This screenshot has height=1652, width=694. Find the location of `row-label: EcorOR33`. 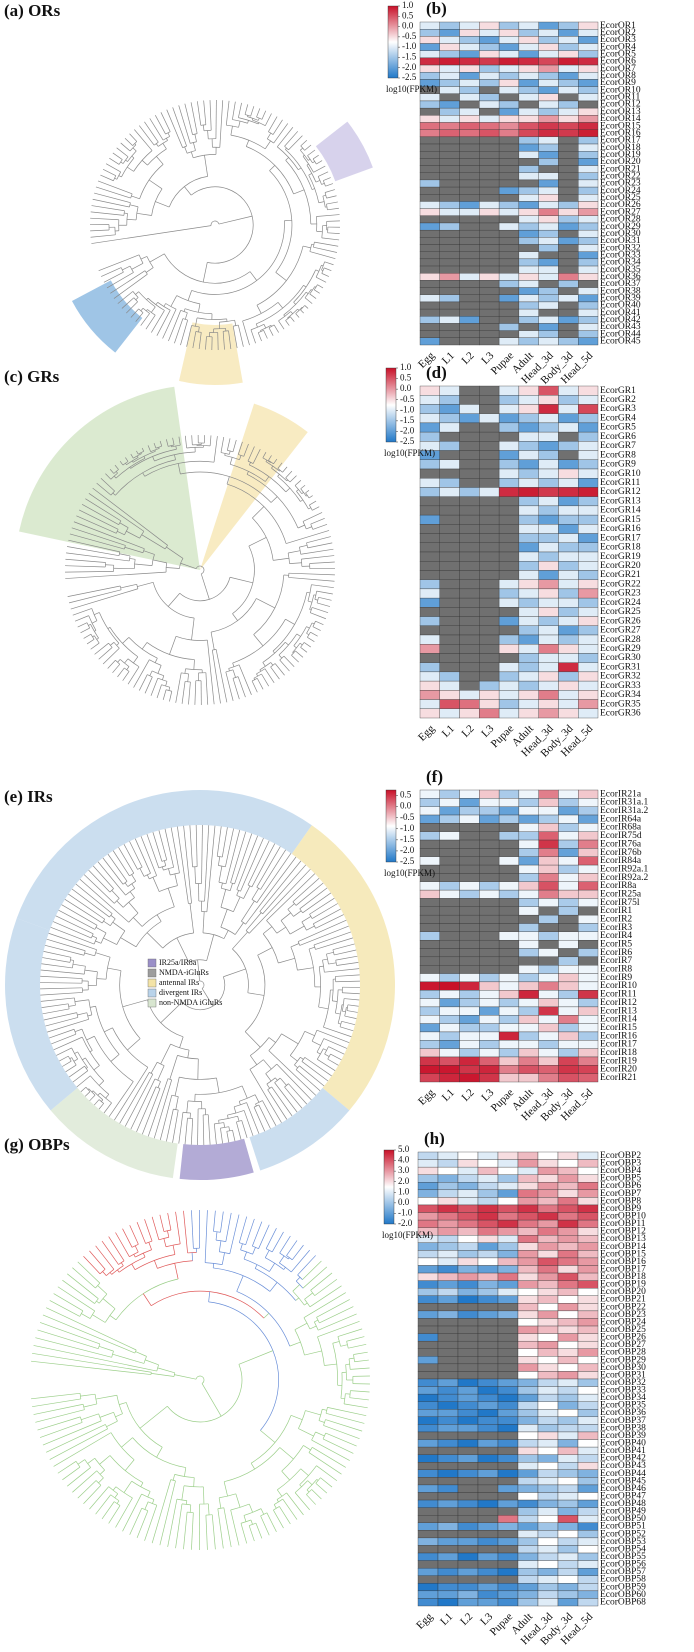

row-label: EcorOR33 is located at coordinates (620, 255).